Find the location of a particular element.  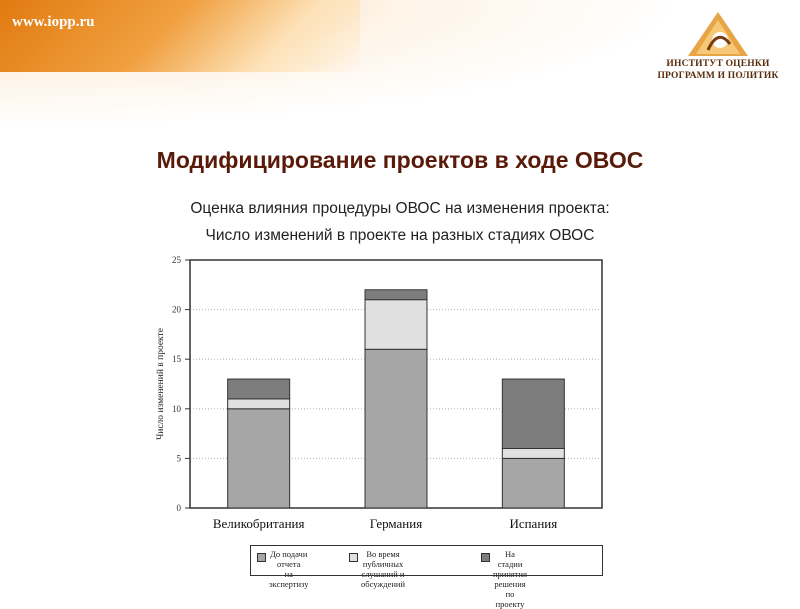

logo-triangle-icon is located at coordinates (718, 34).